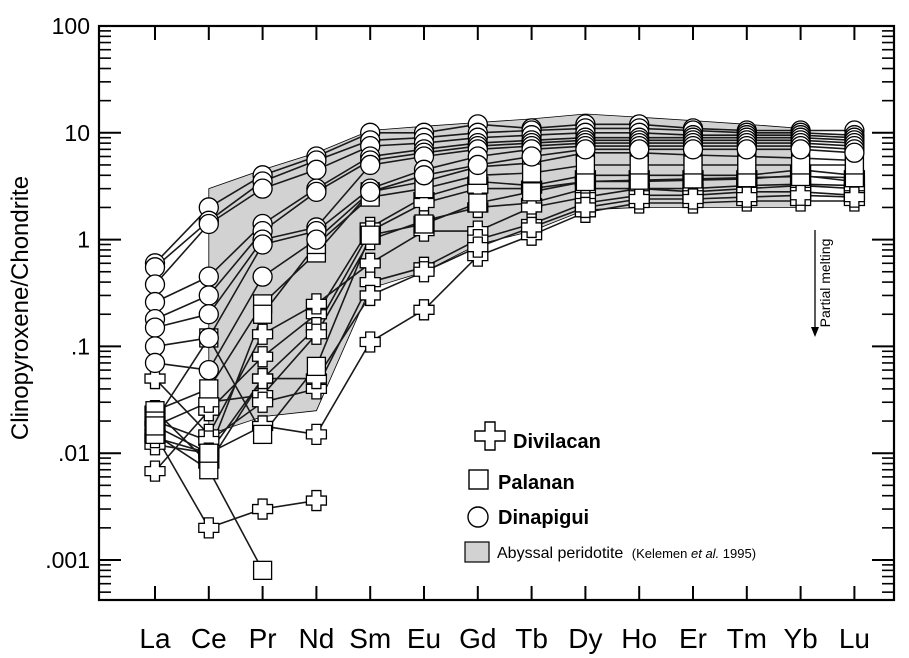  What do you see at coordinates (424, 272) in the screenshot?
I see `divilacan-point-7-eu` at bounding box center [424, 272].